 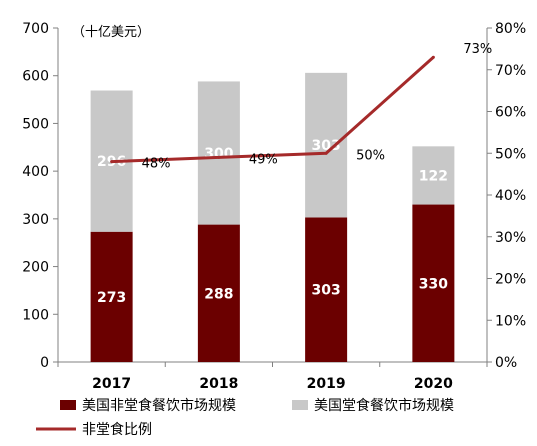 I want to click on ratio-line-path, so click(x=273, y=110).